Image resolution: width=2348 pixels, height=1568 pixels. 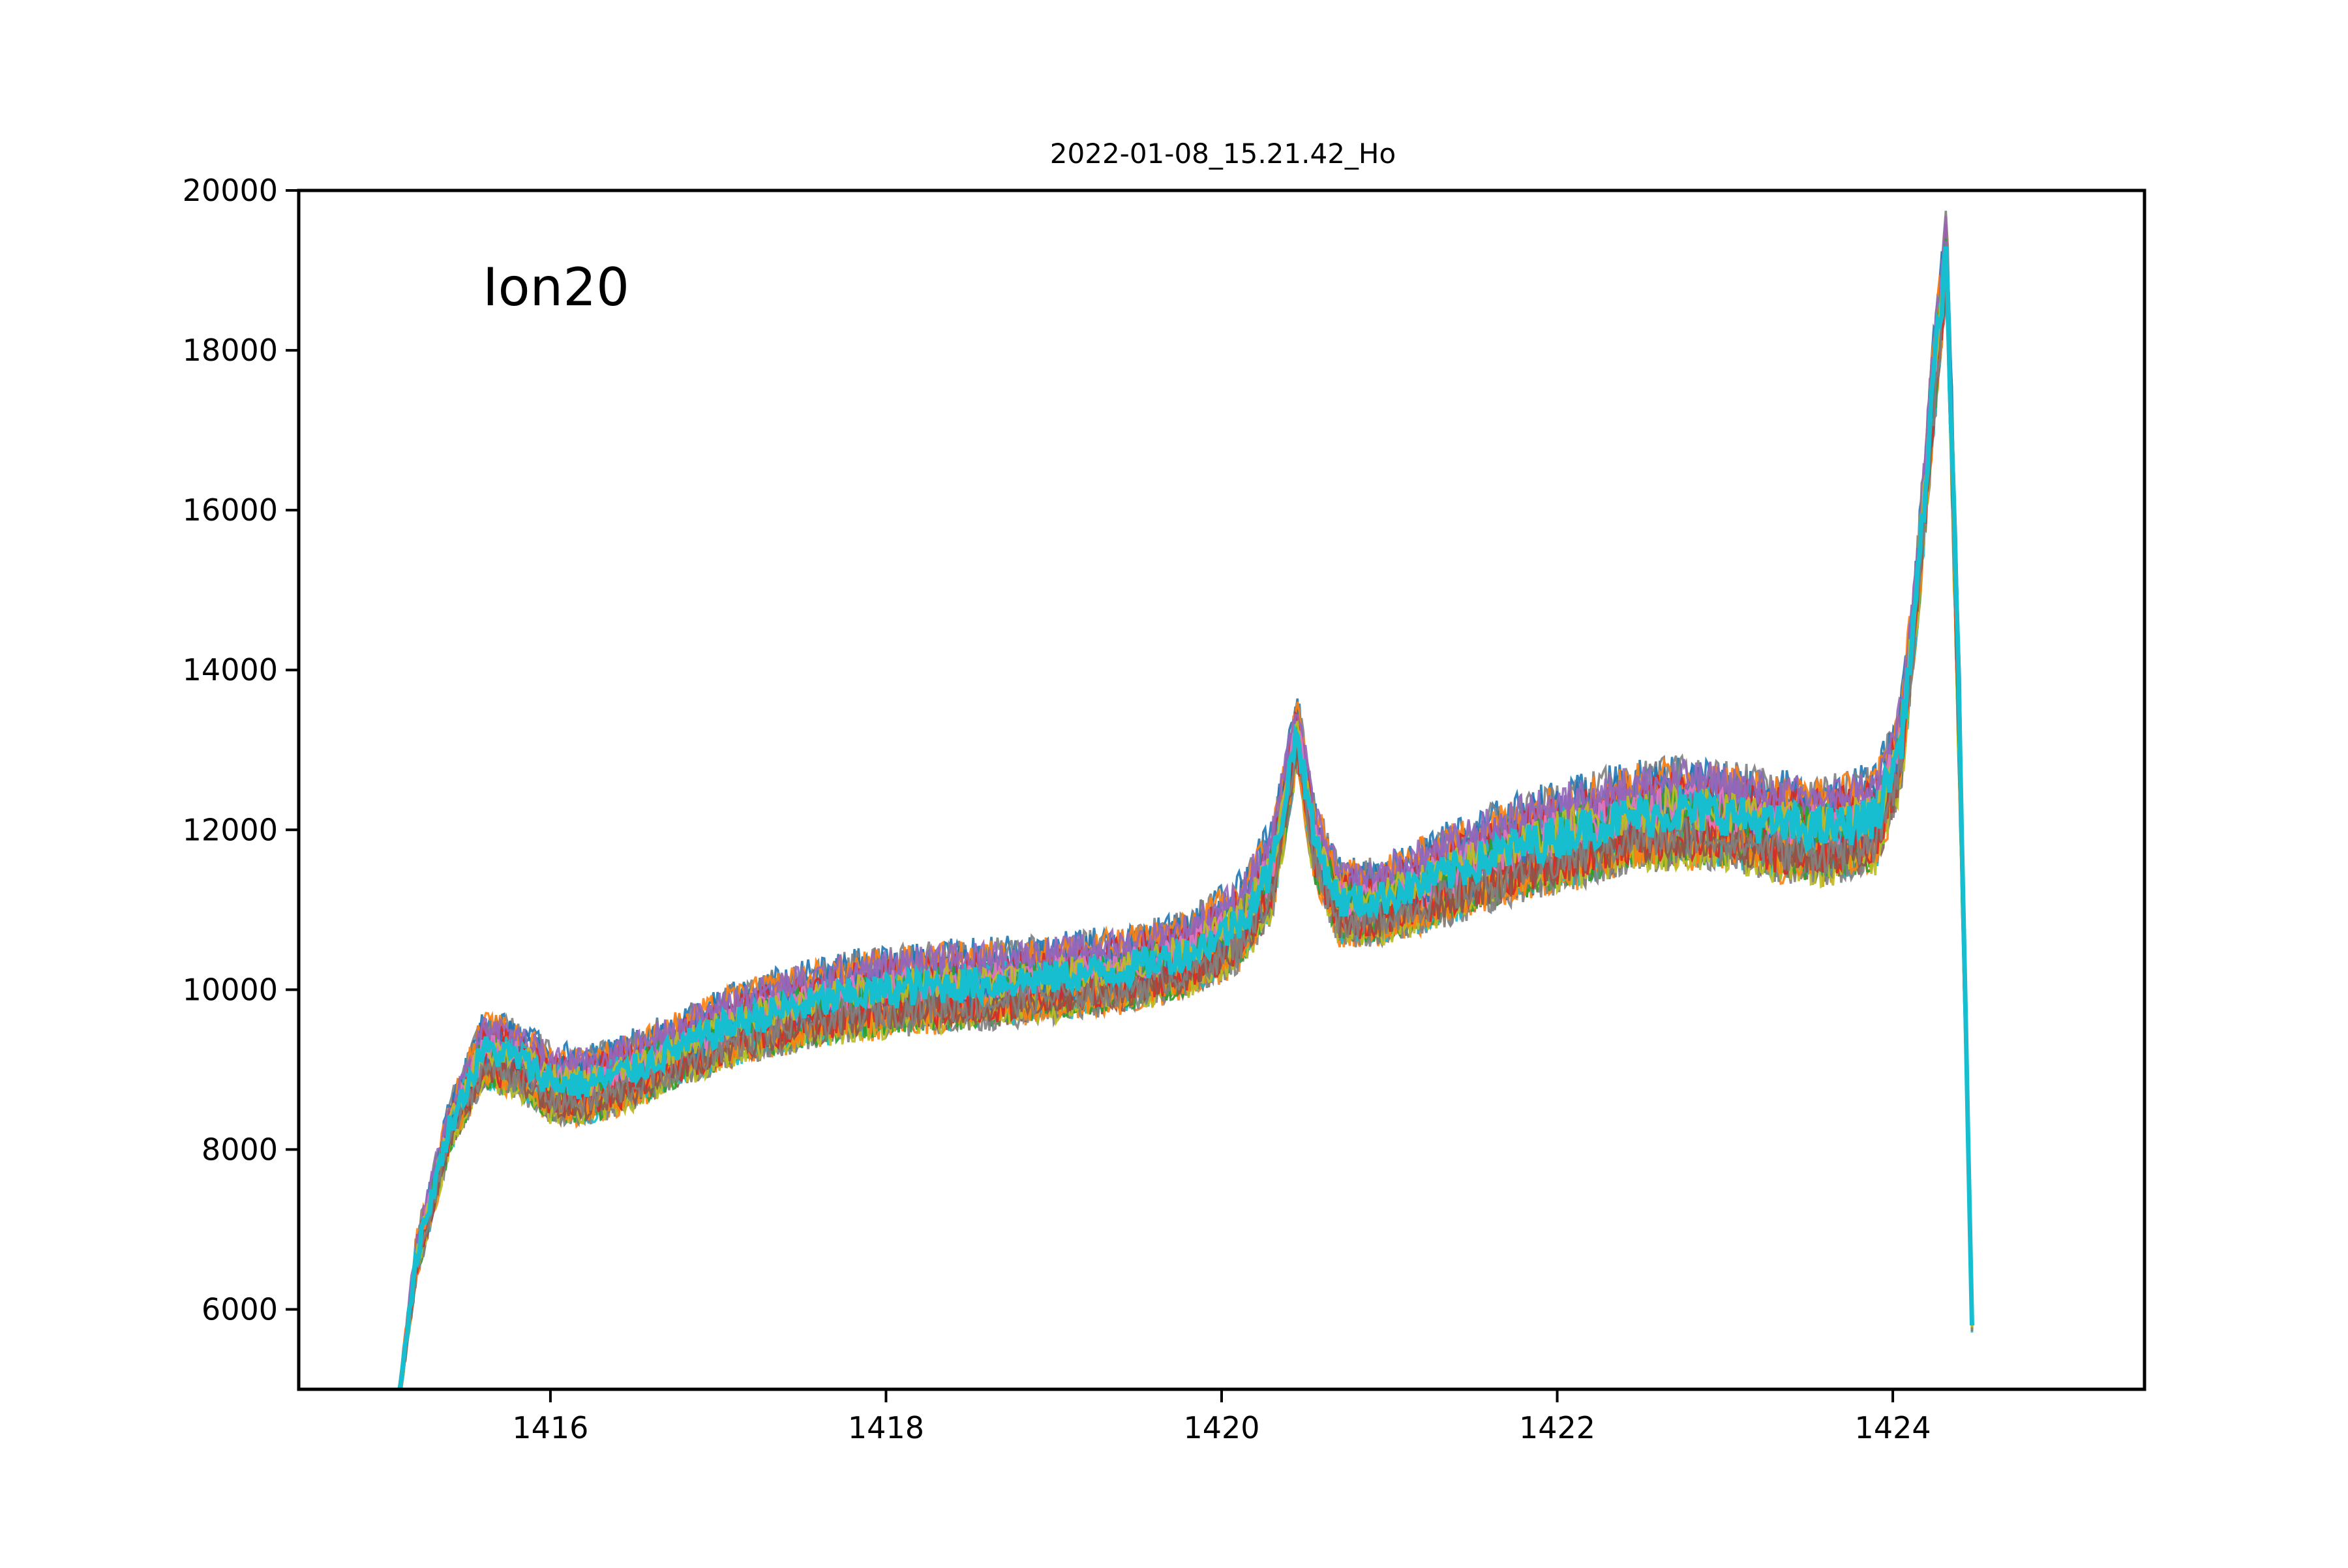 What do you see at coordinates (230, 989) in the screenshot?
I see `y-tick-label: 10000` at bounding box center [230, 989].